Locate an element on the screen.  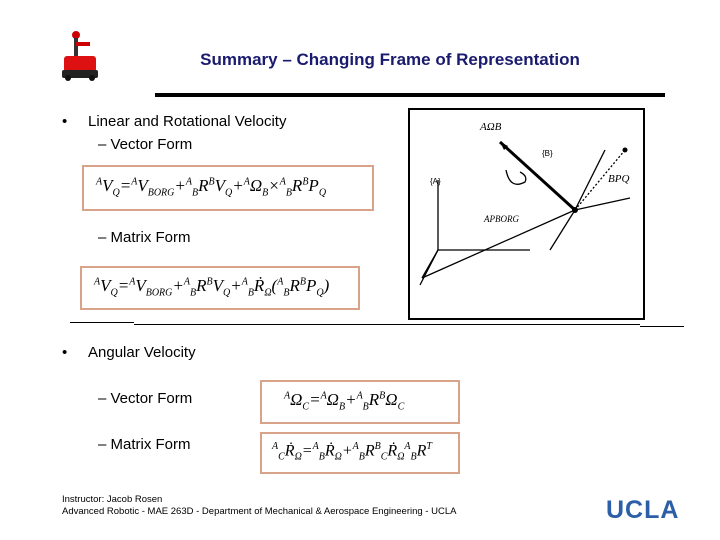
separator-middle is located at coordinates (387, 324).